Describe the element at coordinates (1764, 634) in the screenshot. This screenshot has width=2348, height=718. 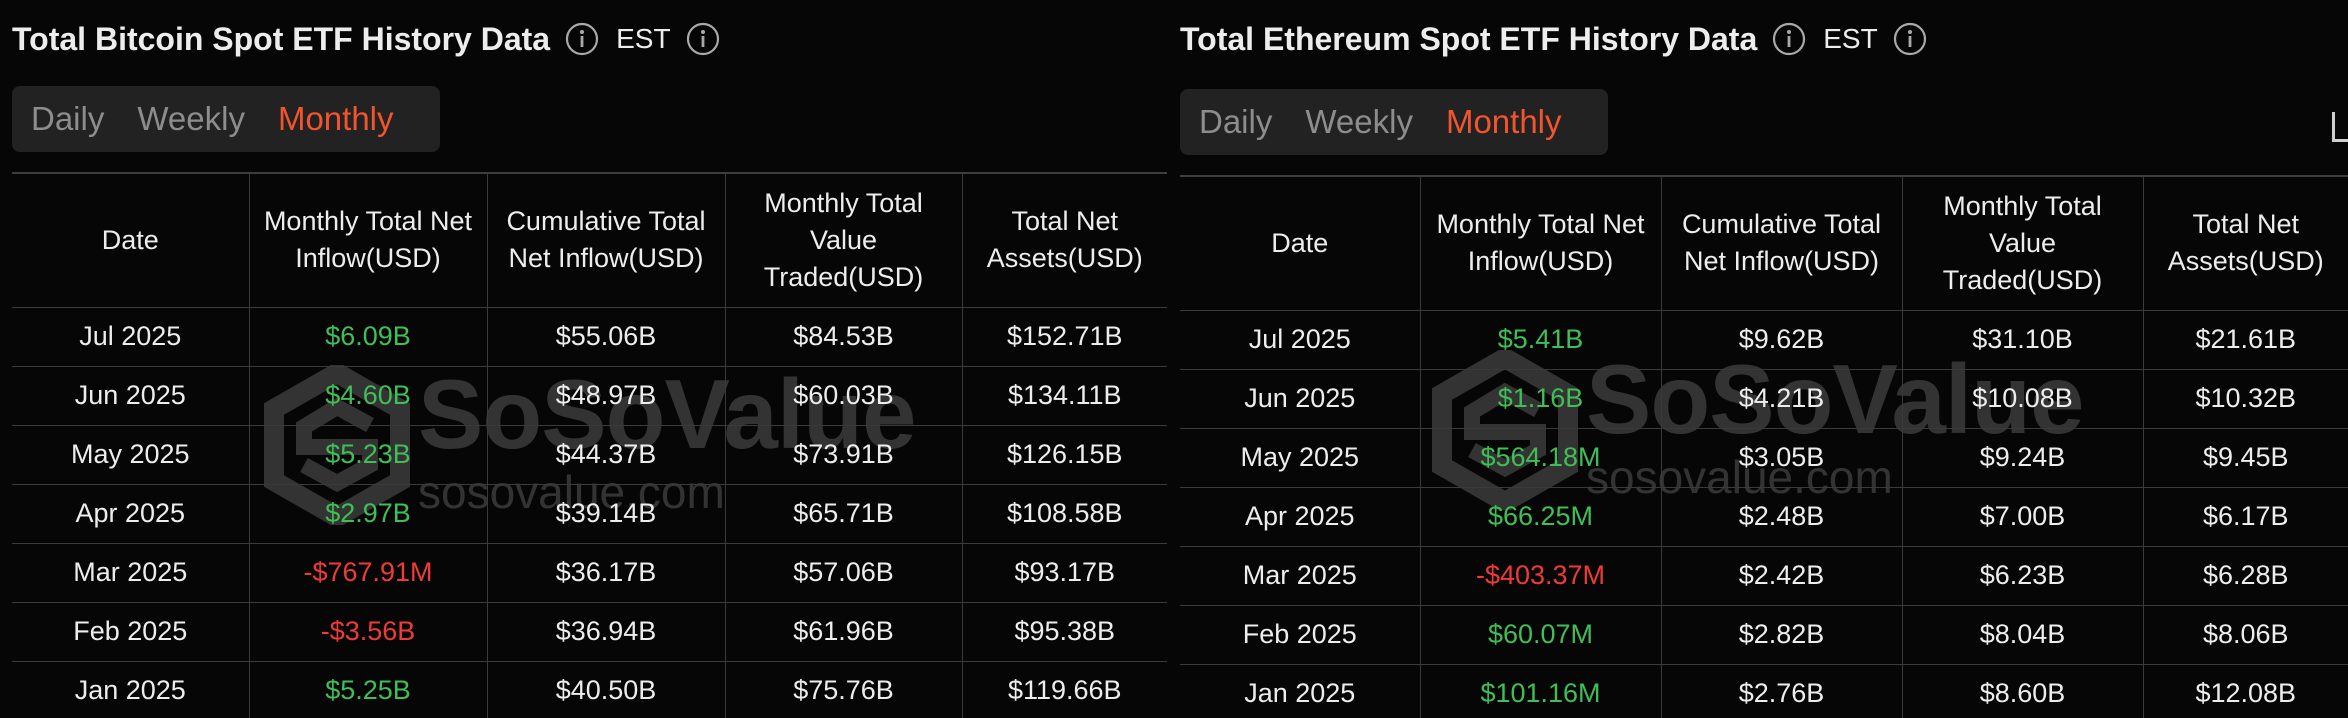
I see `table-row: Feb 2025 $60.07M $2.82B $8.04B $8.06B` at that location.